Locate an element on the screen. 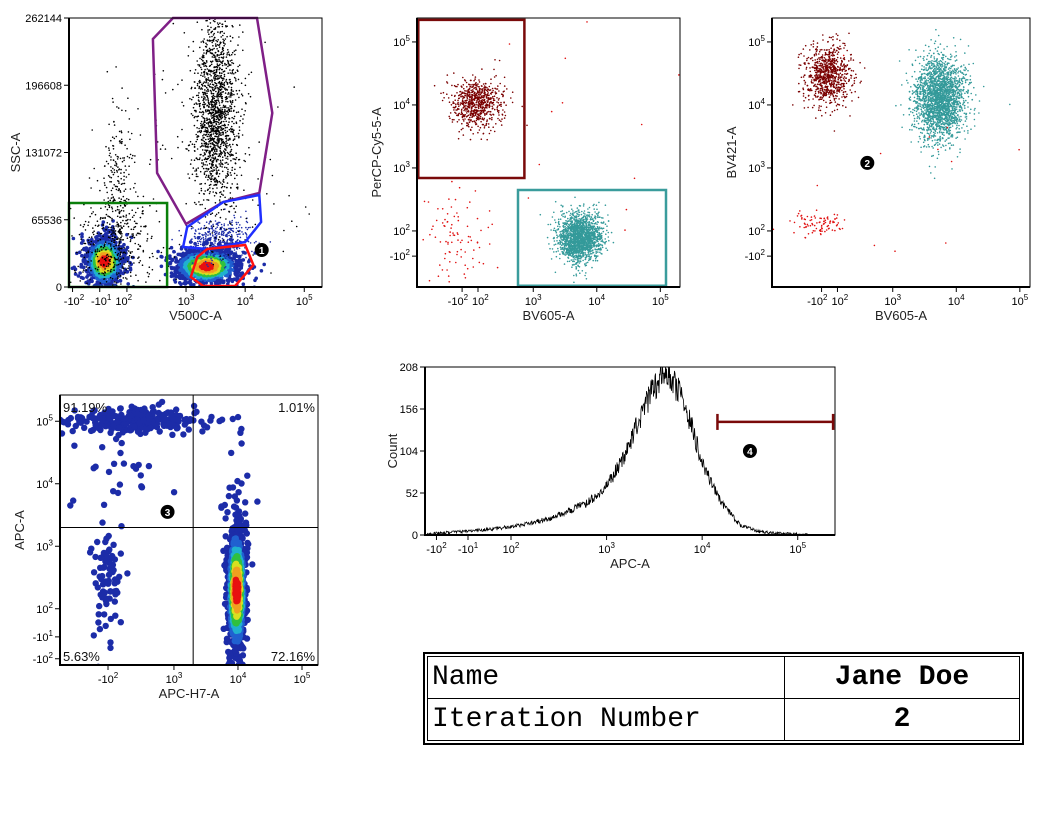 The image size is (1055, 815). y-tick-label: 196608 is located at coordinates (43, 86).